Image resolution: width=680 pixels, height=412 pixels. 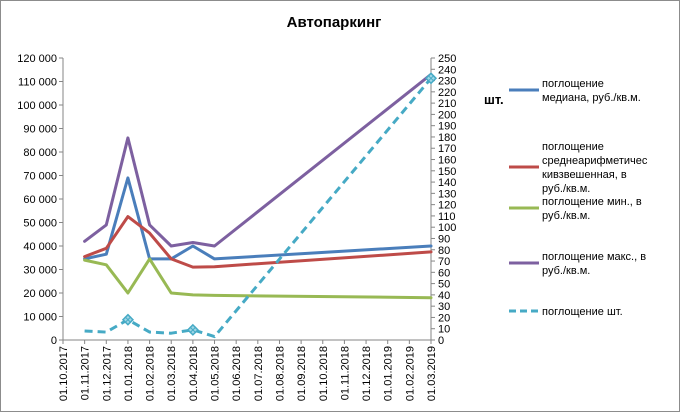 What do you see at coordinates (37, 59) in the screenshot?
I see `y-tick-label: 120 000` at bounding box center [37, 59].